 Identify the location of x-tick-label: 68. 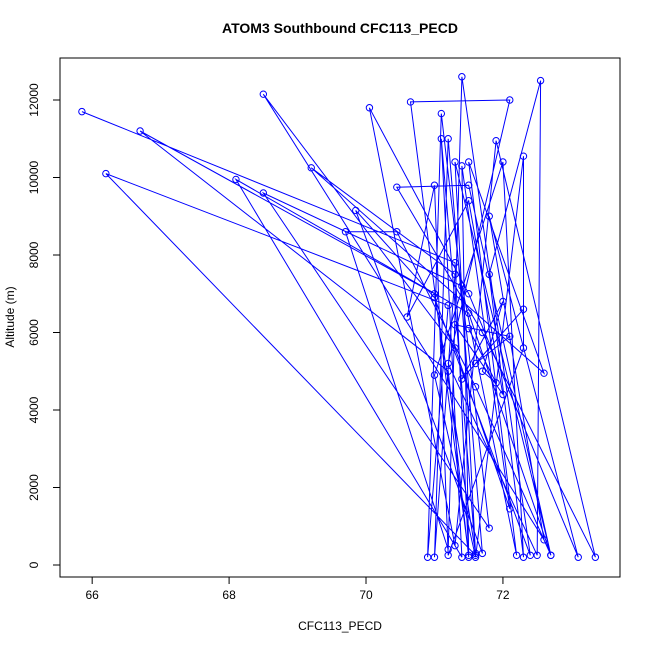
(229, 595).